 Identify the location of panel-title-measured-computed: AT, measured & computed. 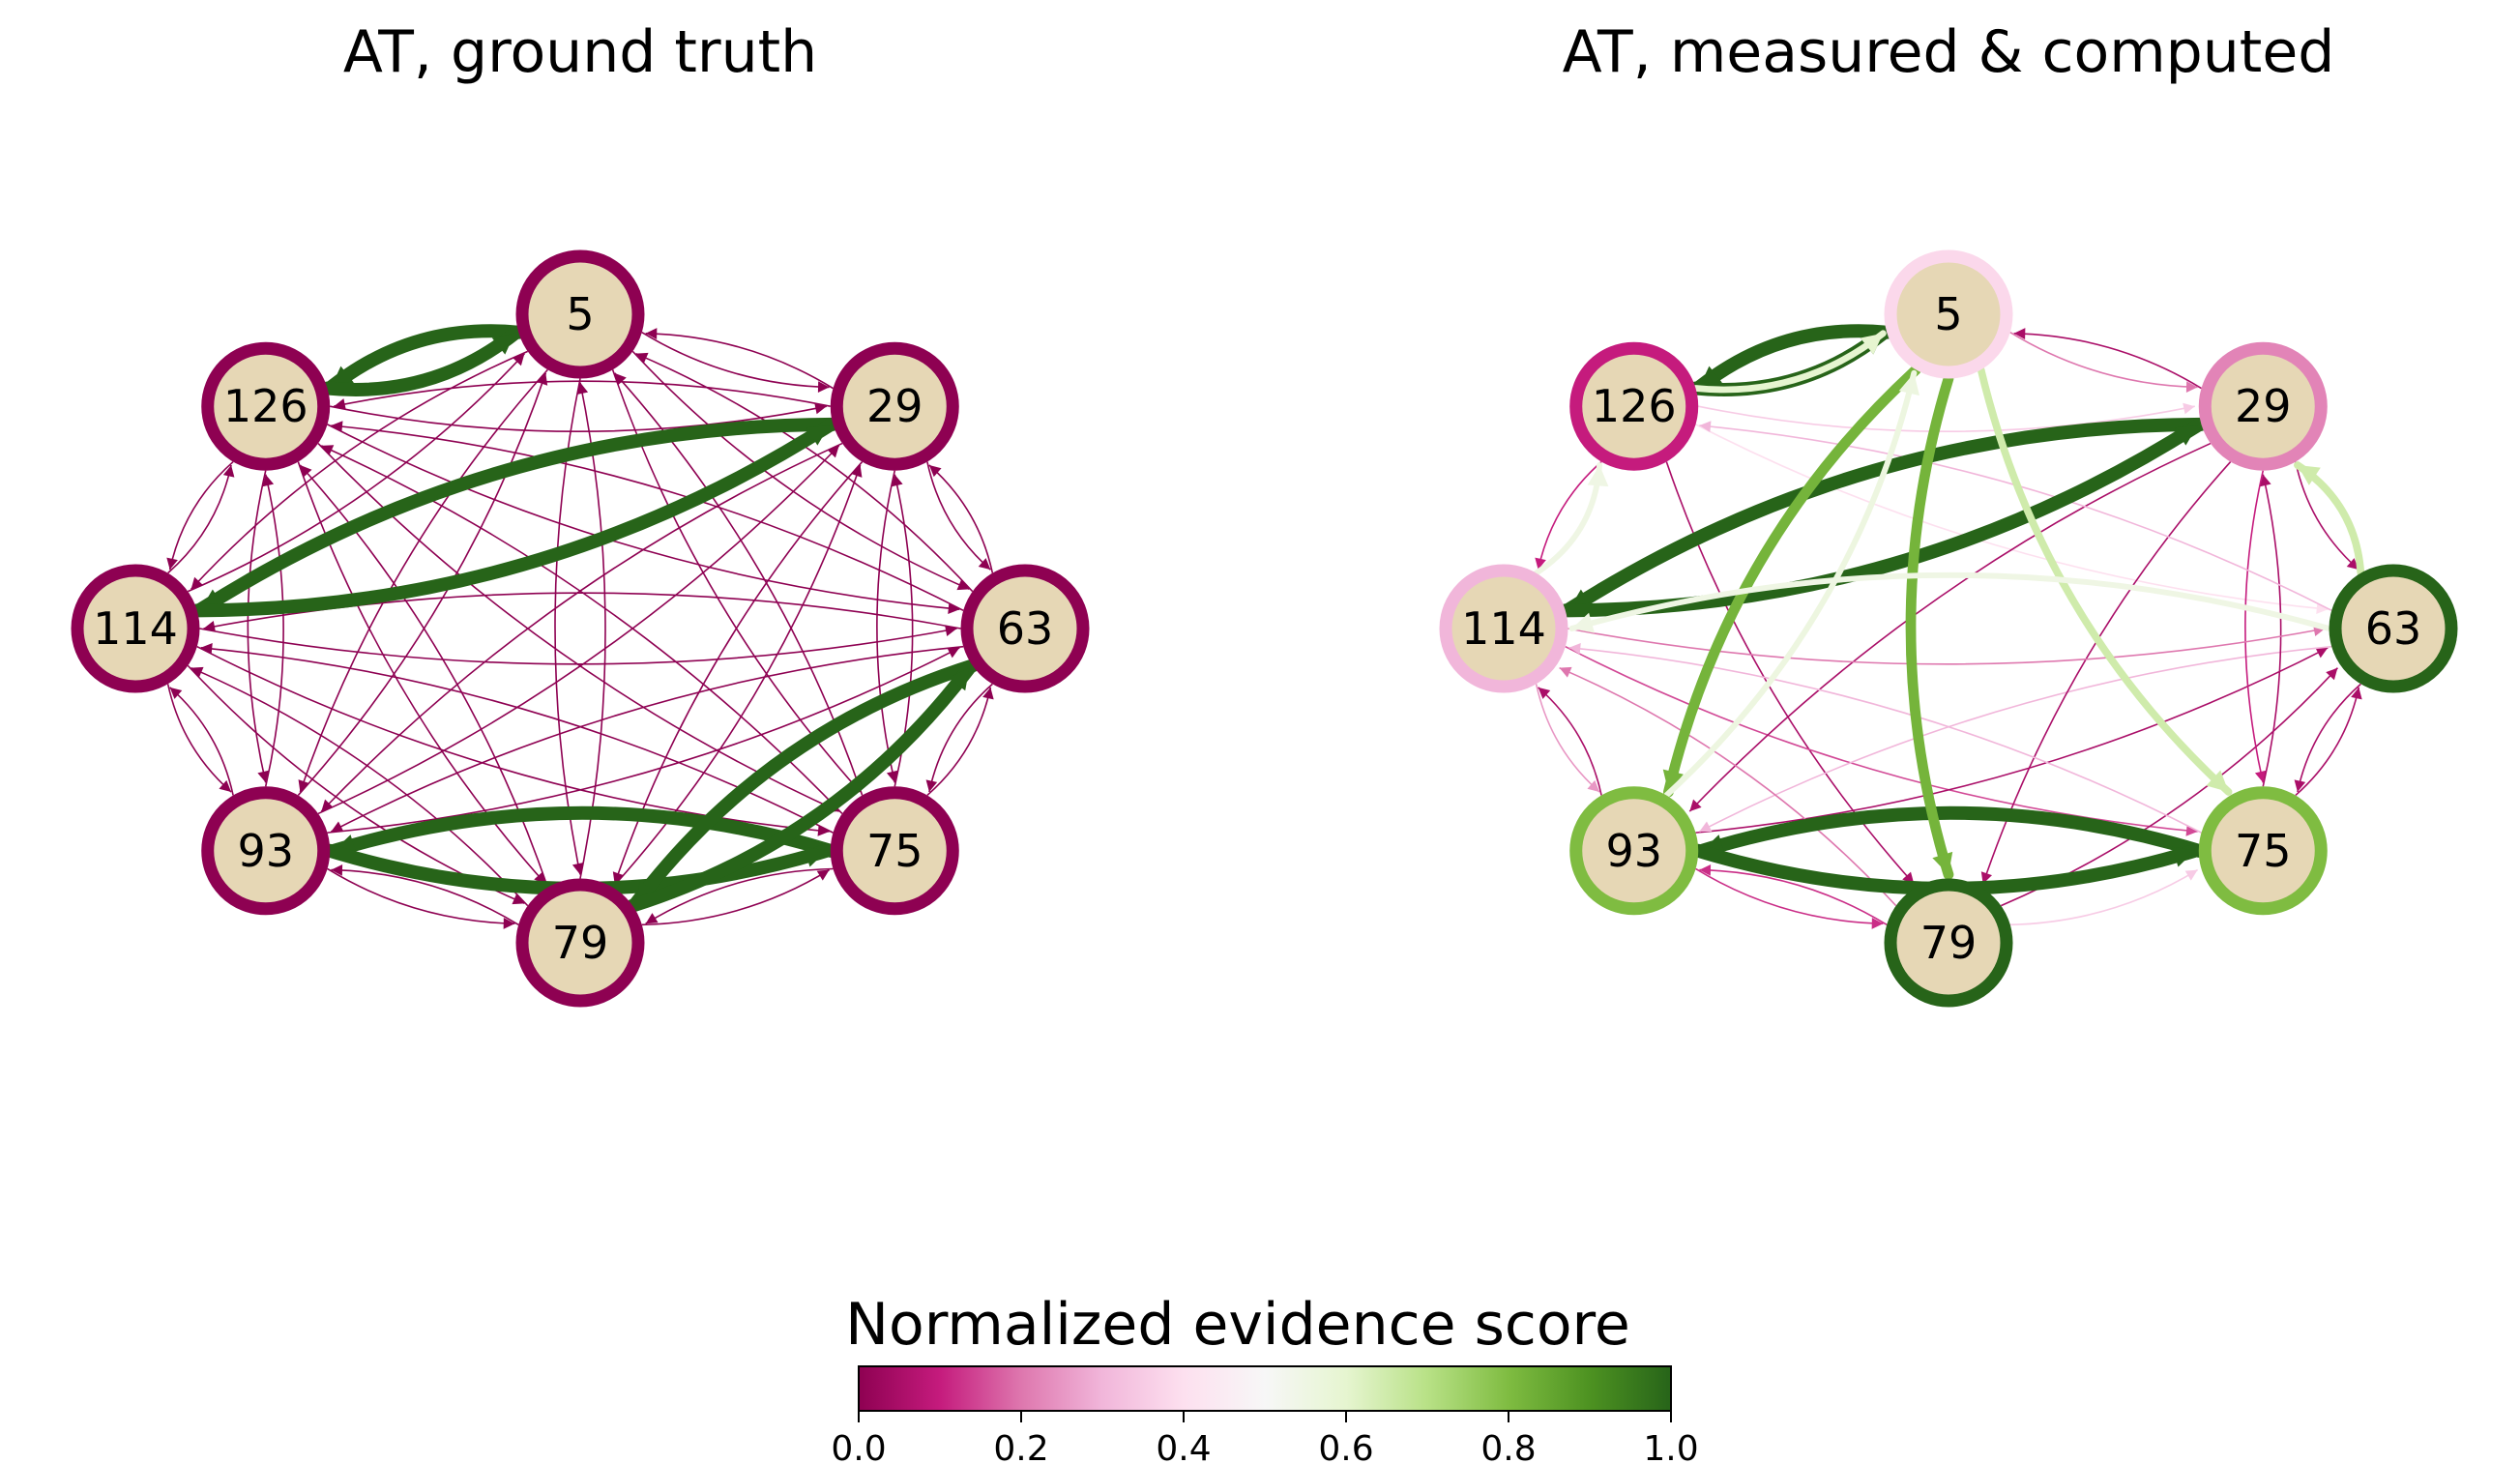
(1949, 52).